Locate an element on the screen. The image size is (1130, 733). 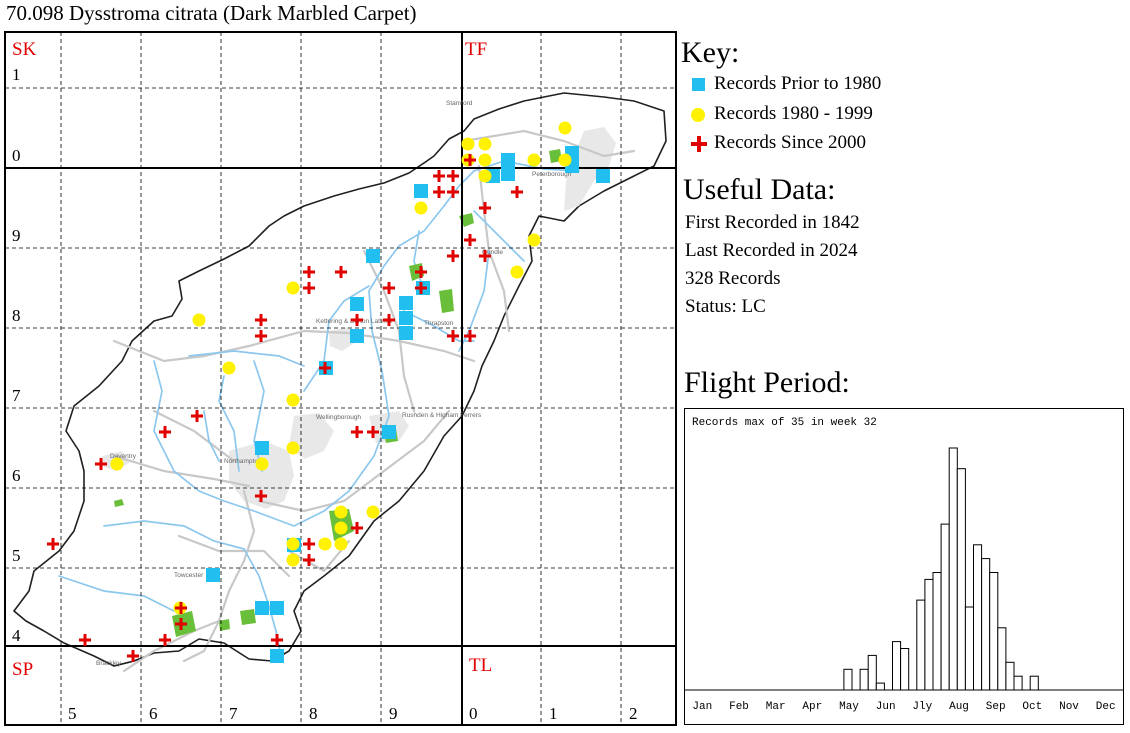
first-recorded: First Recorded in 1842 is located at coordinates (772, 222).